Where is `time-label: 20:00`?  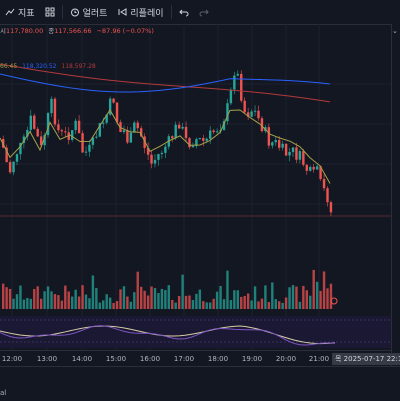
time-label: 20:00 is located at coordinates (286, 359).